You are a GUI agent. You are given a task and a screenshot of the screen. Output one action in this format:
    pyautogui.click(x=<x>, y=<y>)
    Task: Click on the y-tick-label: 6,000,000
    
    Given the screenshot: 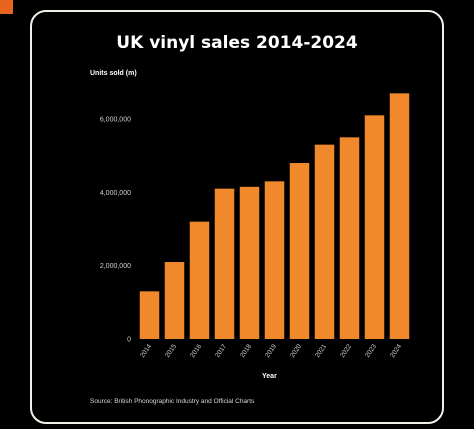 What is the action you would take?
    pyautogui.click(x=115, y=120)
    